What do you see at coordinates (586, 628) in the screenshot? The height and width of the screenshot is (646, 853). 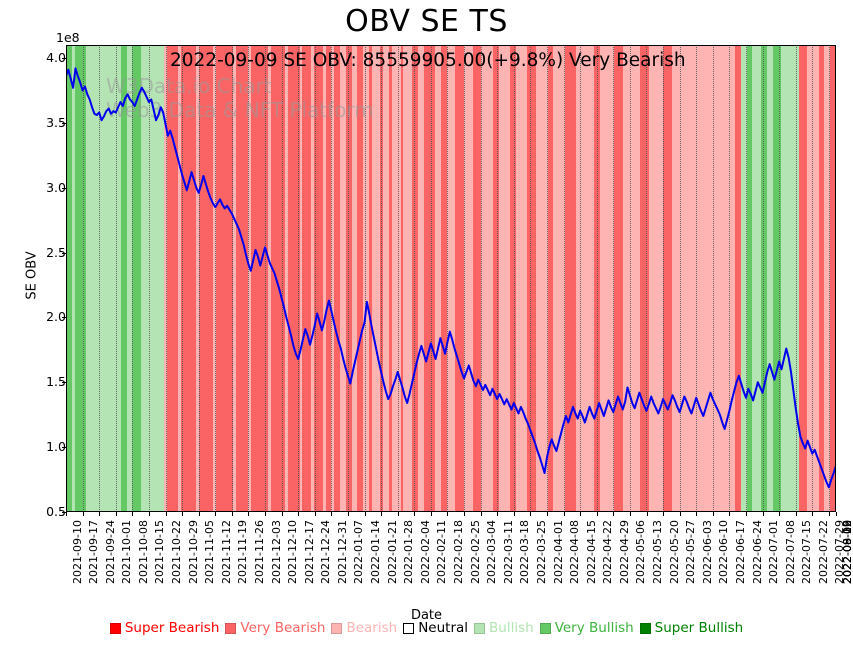 I see `legend-item: Very Bullish` at bounding box center [586, 628].